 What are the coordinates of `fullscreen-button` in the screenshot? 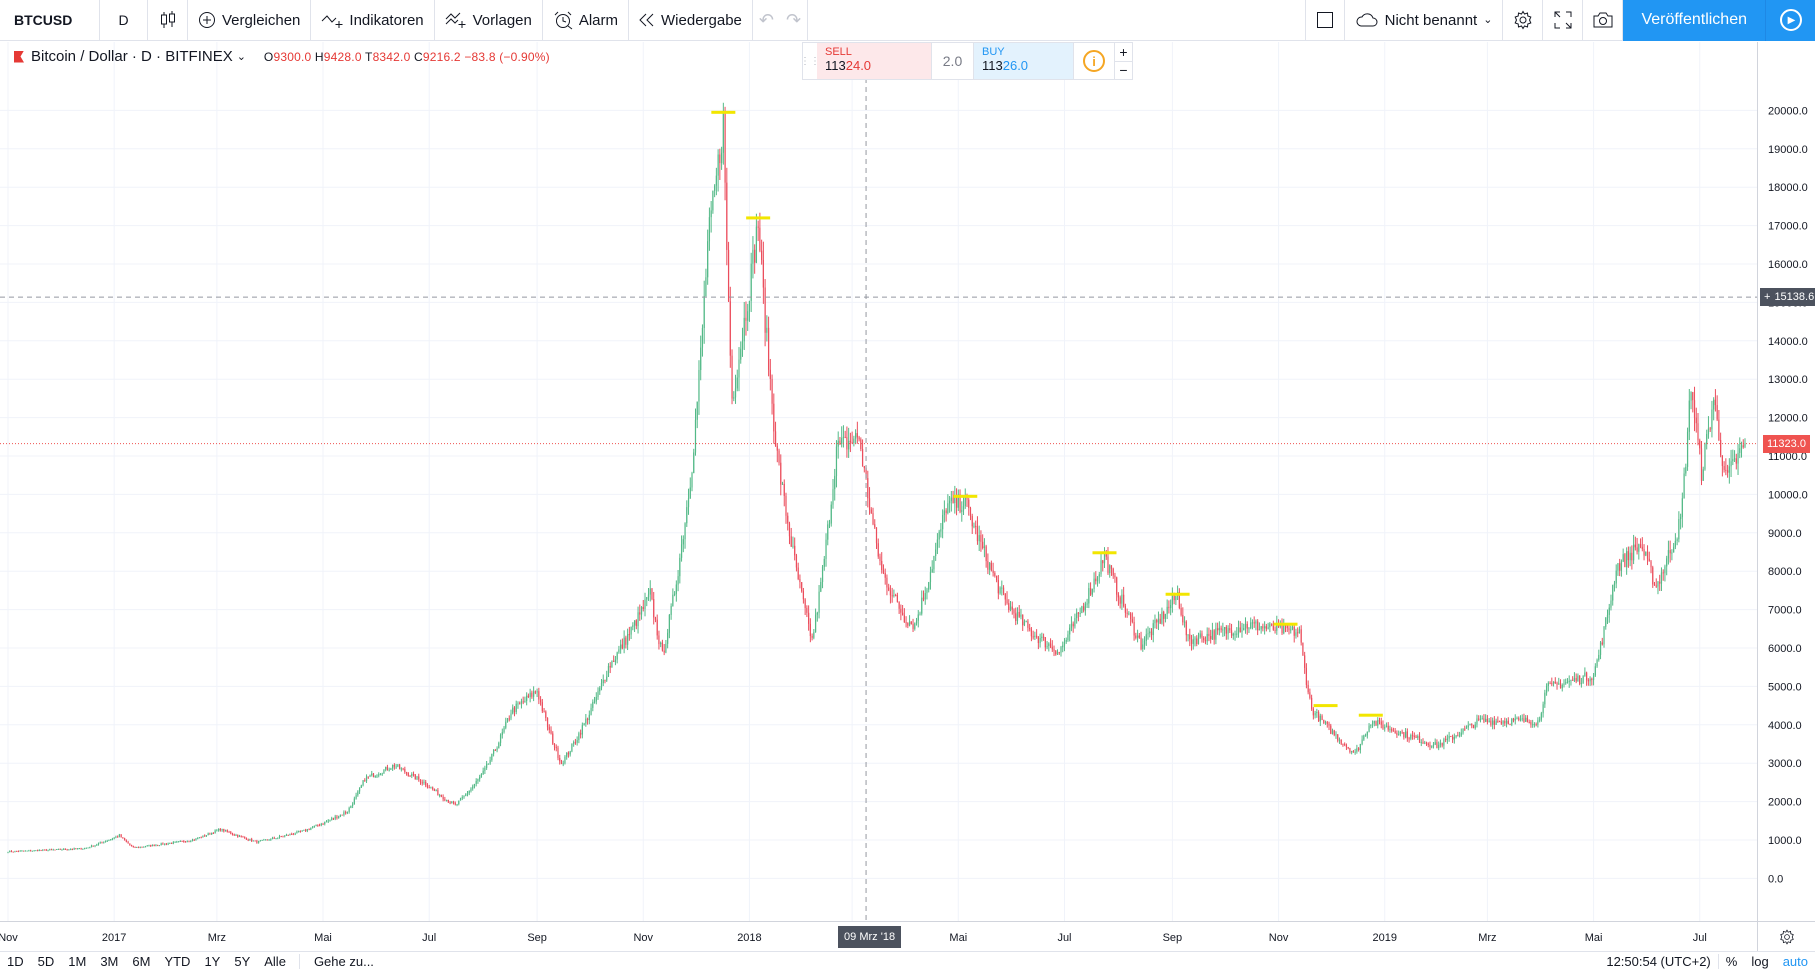 It's located at (1563, 20).